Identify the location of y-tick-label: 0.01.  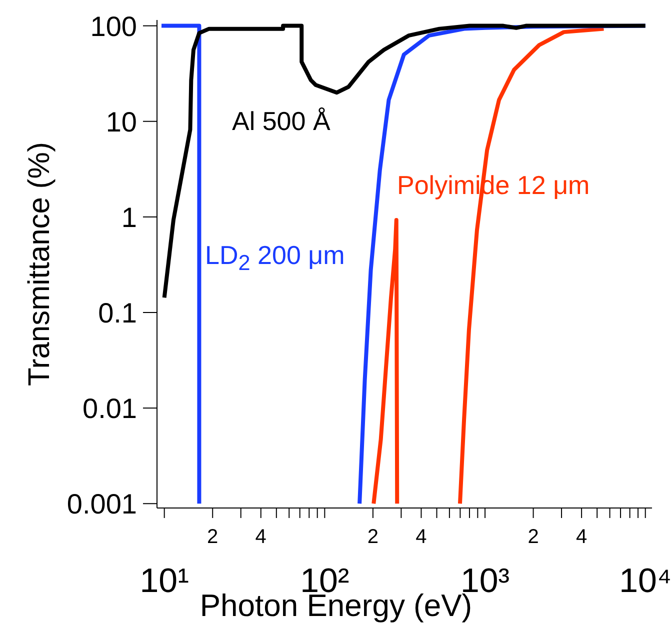
(109, 408).